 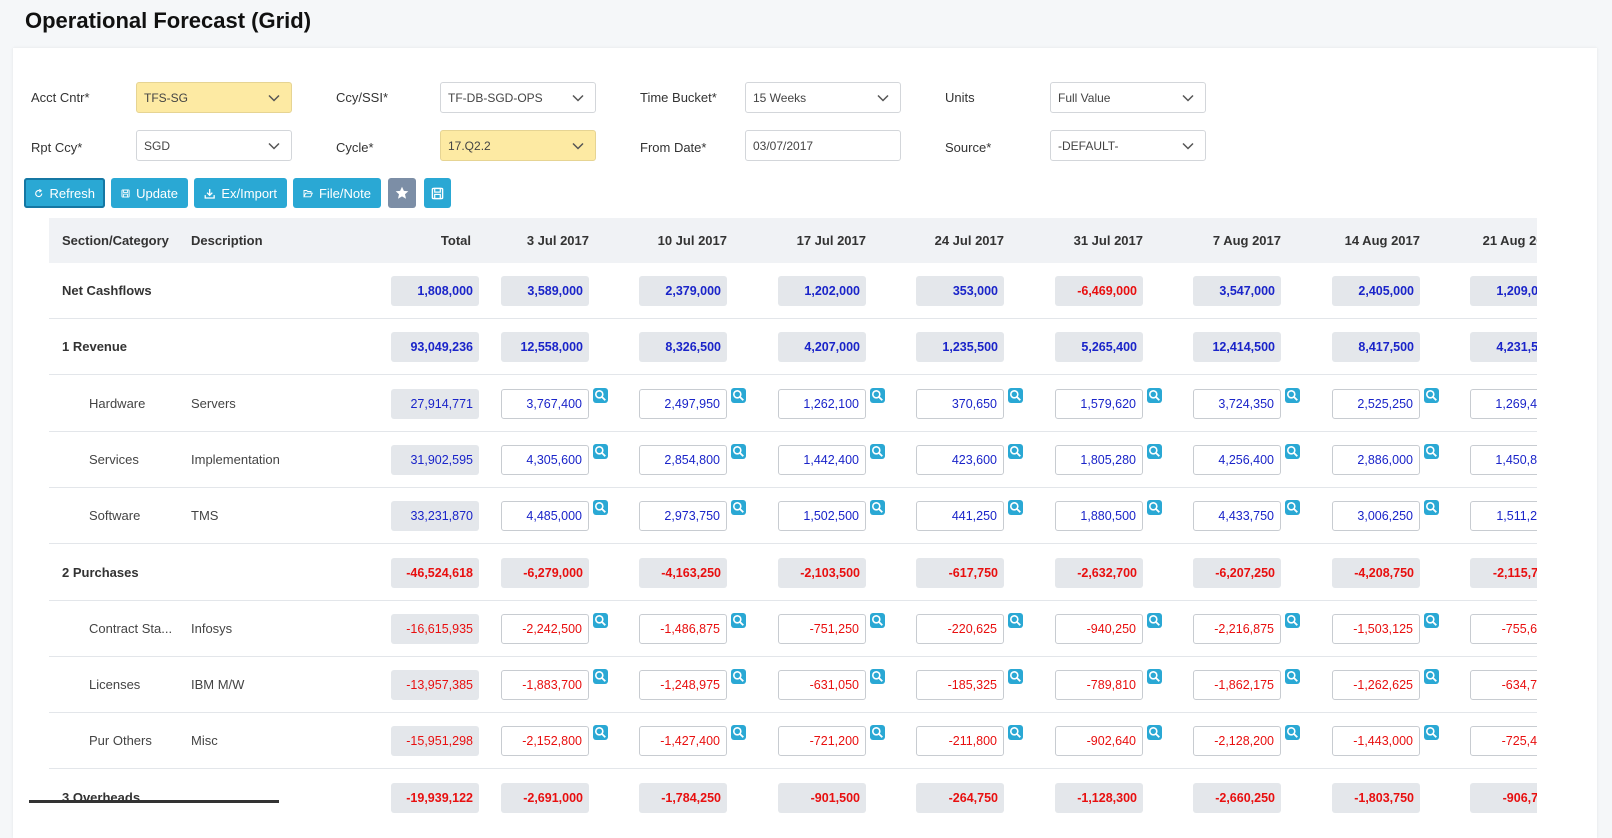 What do you see at coordinates (545, 516) in the screenshot?
I see `value-input: 4,485,000` at bounding box center [545, 516].